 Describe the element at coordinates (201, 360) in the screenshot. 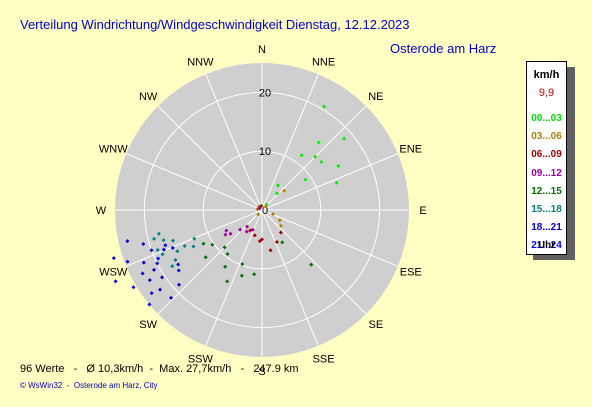

I see `direction-label-ssw: SSW` at that location.